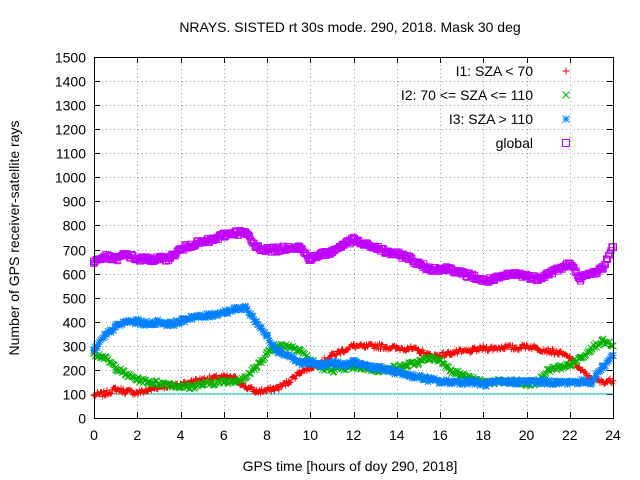  I want to click on y-tick-label: 1100, so click(71, 154).